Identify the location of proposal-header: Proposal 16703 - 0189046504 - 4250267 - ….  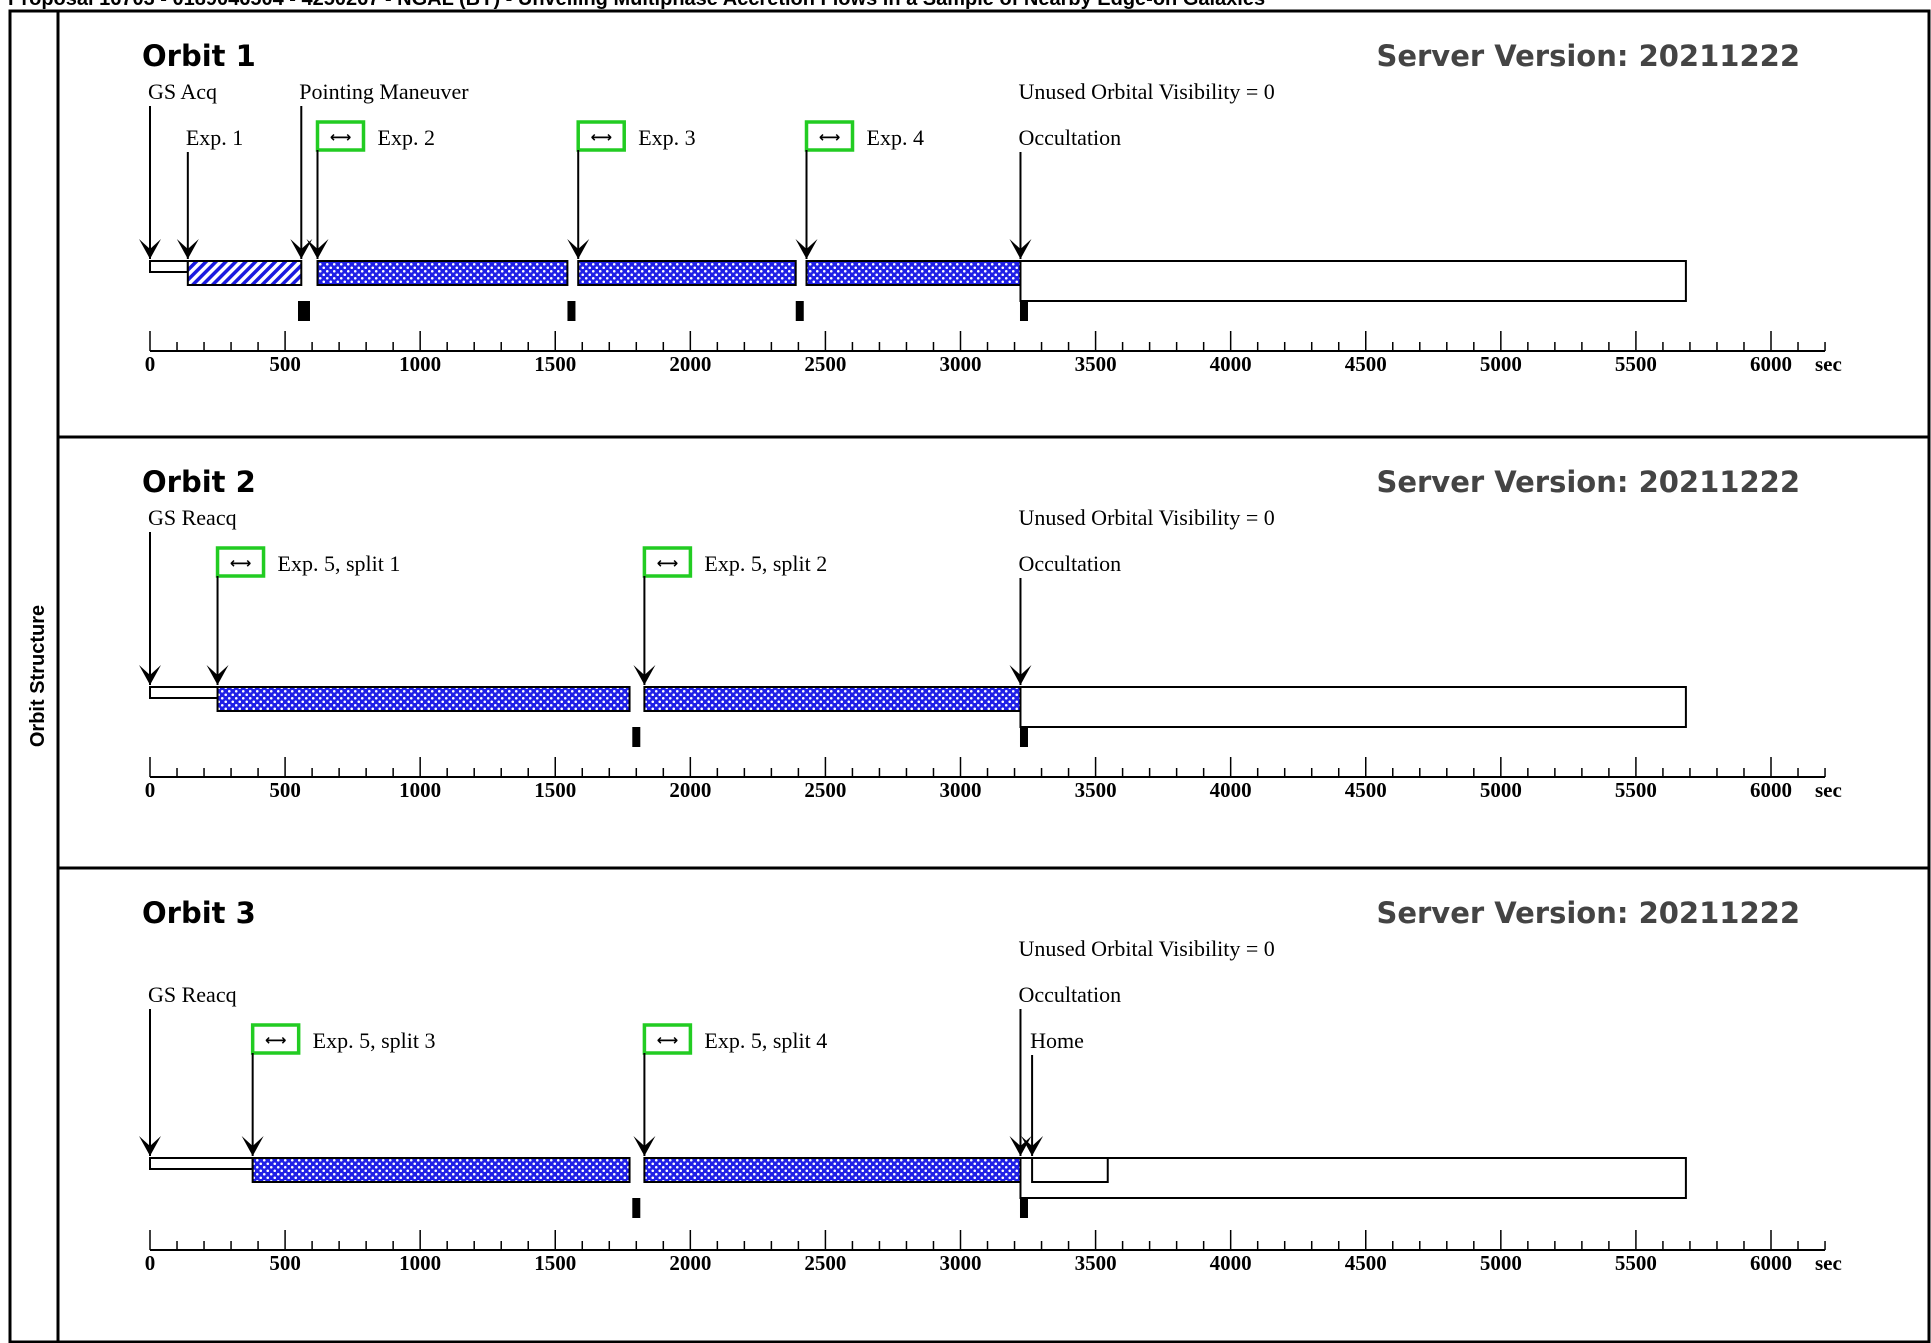
(636, 5).